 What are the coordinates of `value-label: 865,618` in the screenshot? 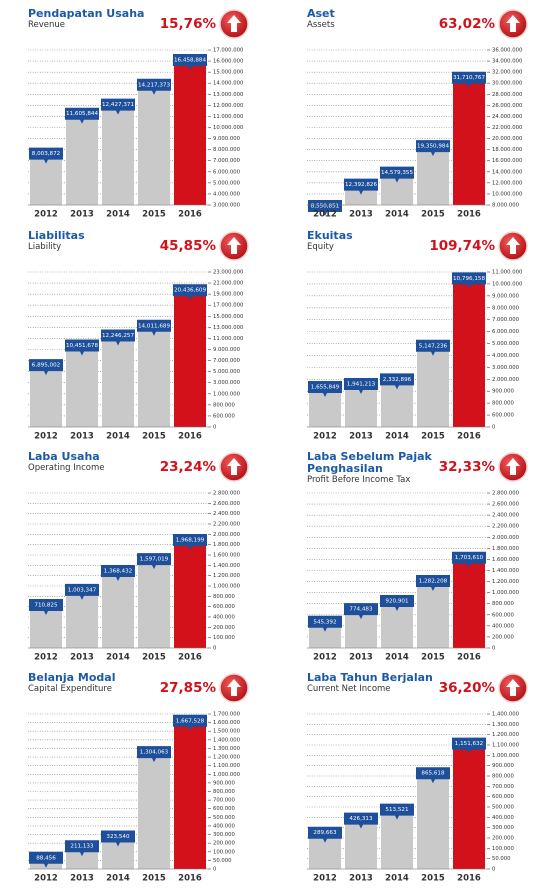 It's located at (433, 774).